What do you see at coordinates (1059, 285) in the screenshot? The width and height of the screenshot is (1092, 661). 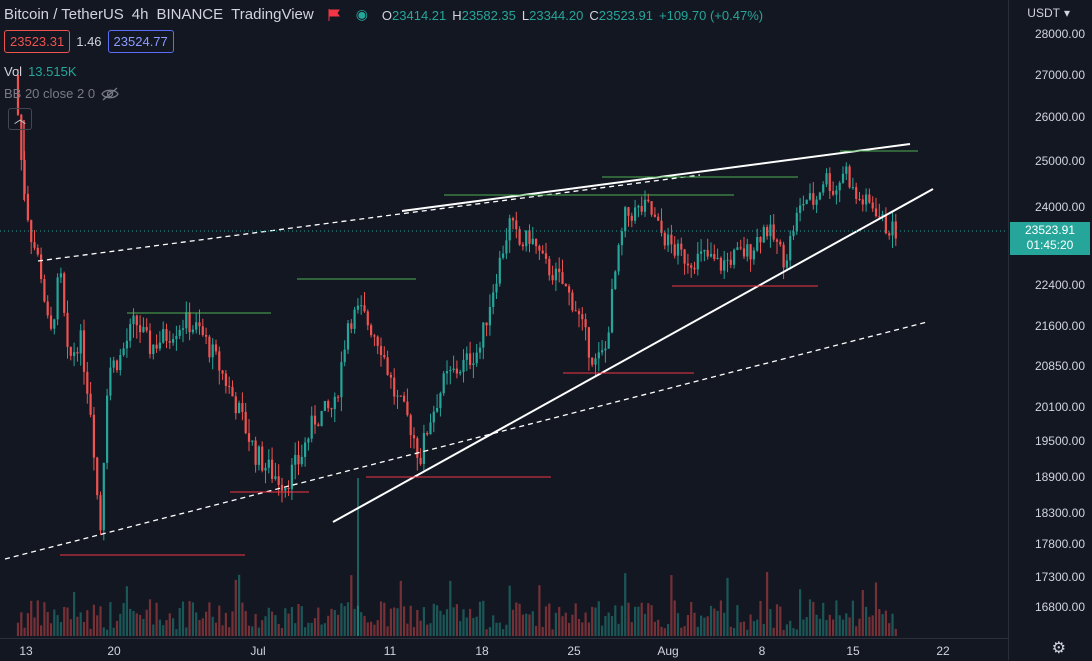 I see `price-tick: 22400.00` at bounding box center [1059, 285].